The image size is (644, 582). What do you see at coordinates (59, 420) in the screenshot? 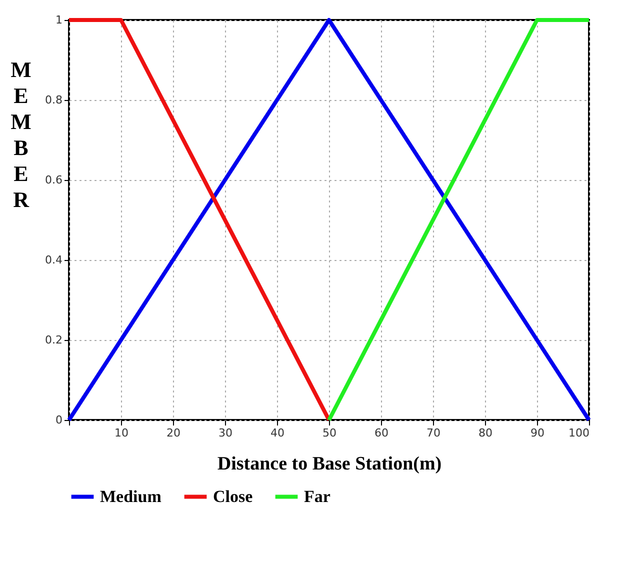
I see `y-tick-label: 0` at bounding box center [59, 420].